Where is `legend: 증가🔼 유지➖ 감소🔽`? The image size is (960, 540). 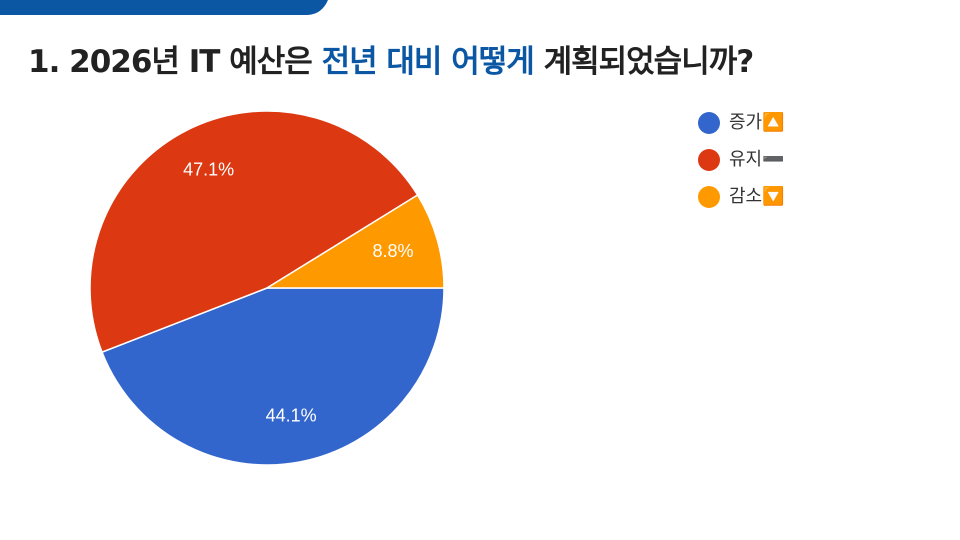
legend: 증가🔼 유지➖ 감소🔽 is located at coordinates (741, 159).